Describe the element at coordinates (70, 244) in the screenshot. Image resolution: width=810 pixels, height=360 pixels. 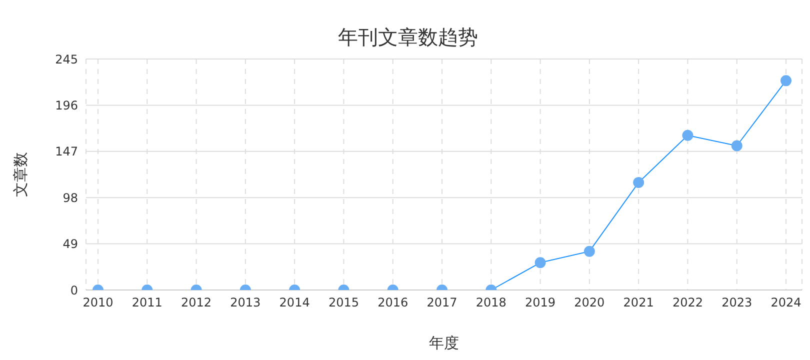
I see `y-tick-label: 49` at that location.